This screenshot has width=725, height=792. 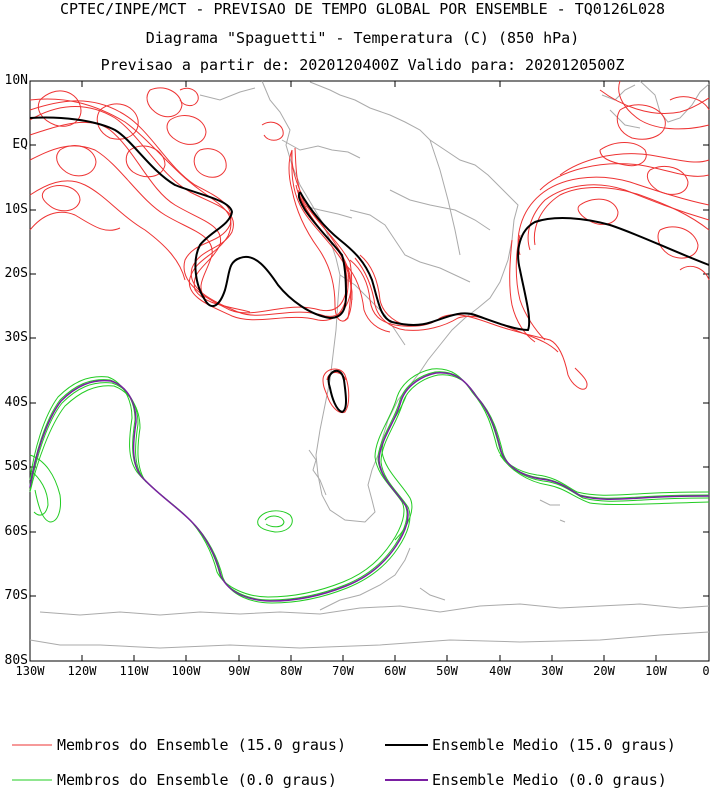 What do you see at coordinates (554, 745) in the screenshot?
I see `legend-black-label: Ensemble Medio (15.0 graus)` at bounding box center [554, 745].